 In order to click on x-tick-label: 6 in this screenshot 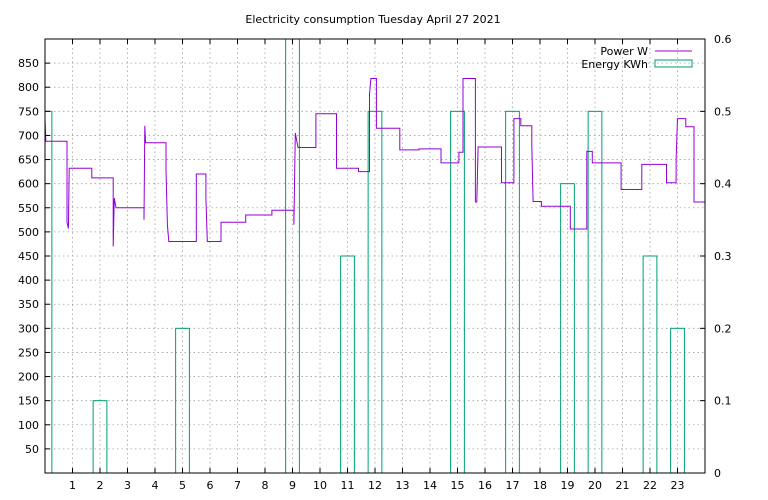, I will do `click(210, 485)`.